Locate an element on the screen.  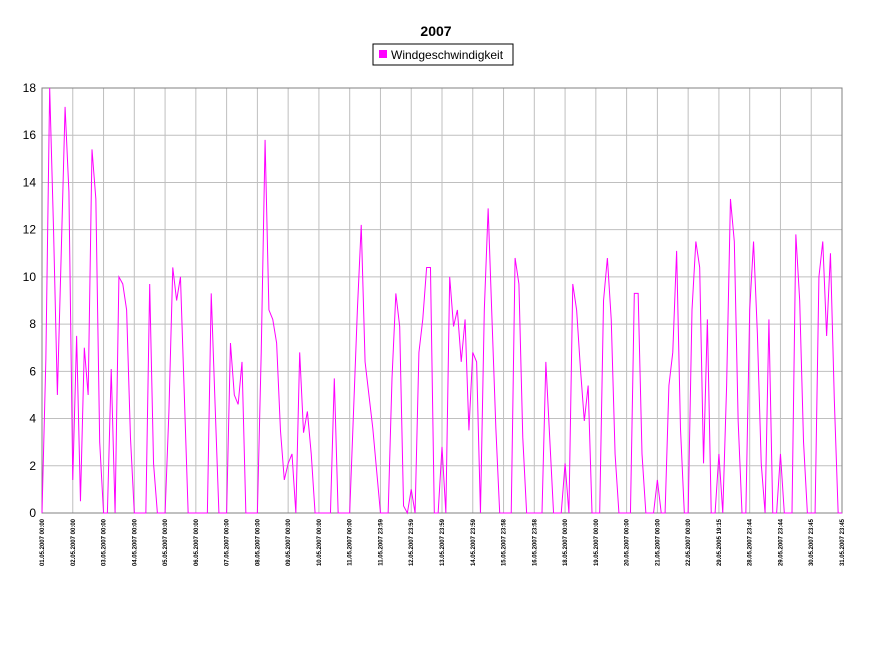
x-tick-label: 12.05.2007 23:59 is located at coordinates (412, 542).